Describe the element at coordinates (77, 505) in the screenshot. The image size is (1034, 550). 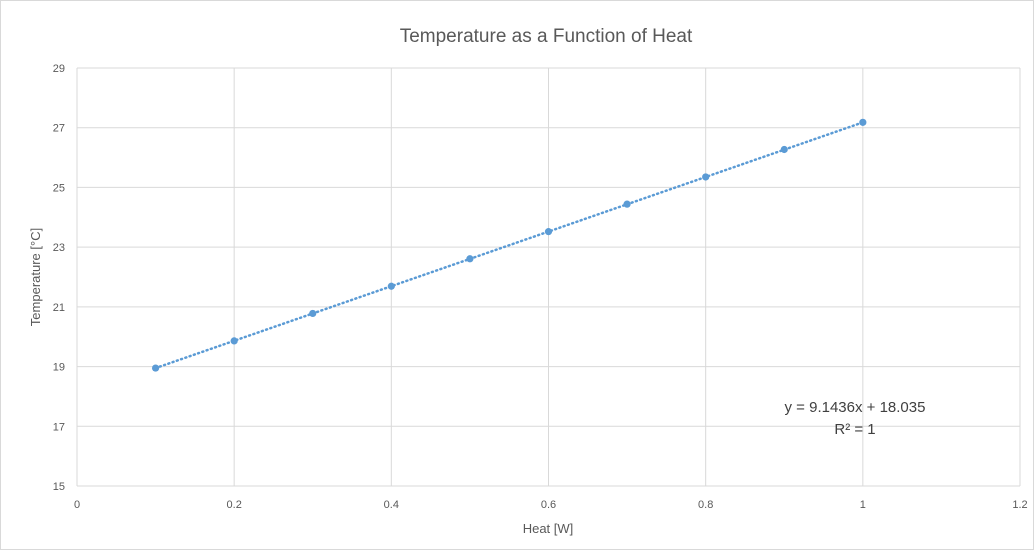
I see `x-tick-label: 0` at that location.